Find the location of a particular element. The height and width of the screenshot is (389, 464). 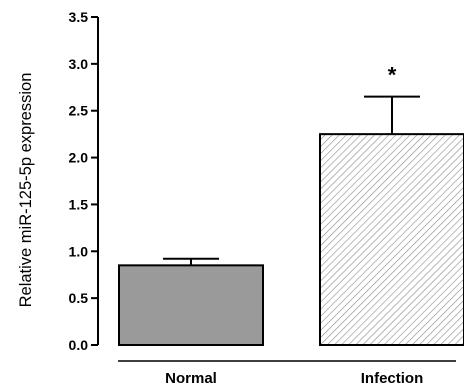

y-axis-title: Relative miR-125-5p expression is located at coordinates (26, 190).